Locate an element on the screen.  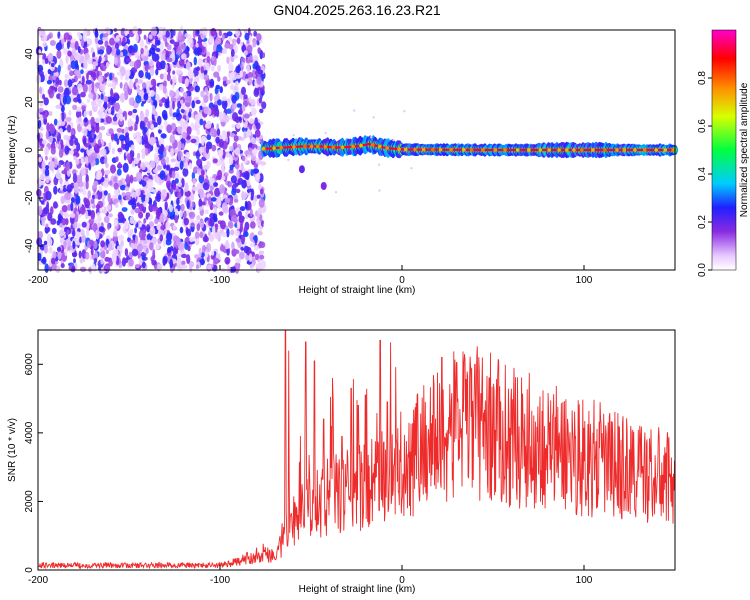
y-tick-label: -20 is located at coordinates (29, 197).